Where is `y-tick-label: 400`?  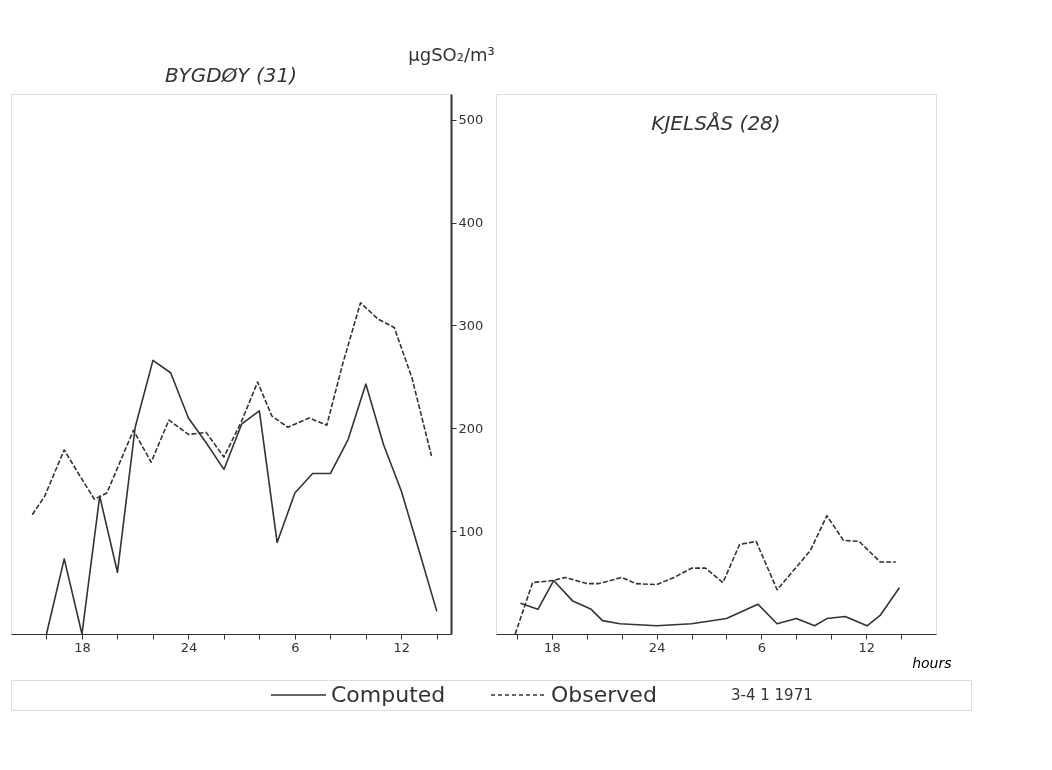
y-tick-label: 400 is located at coordinates (471, 223).